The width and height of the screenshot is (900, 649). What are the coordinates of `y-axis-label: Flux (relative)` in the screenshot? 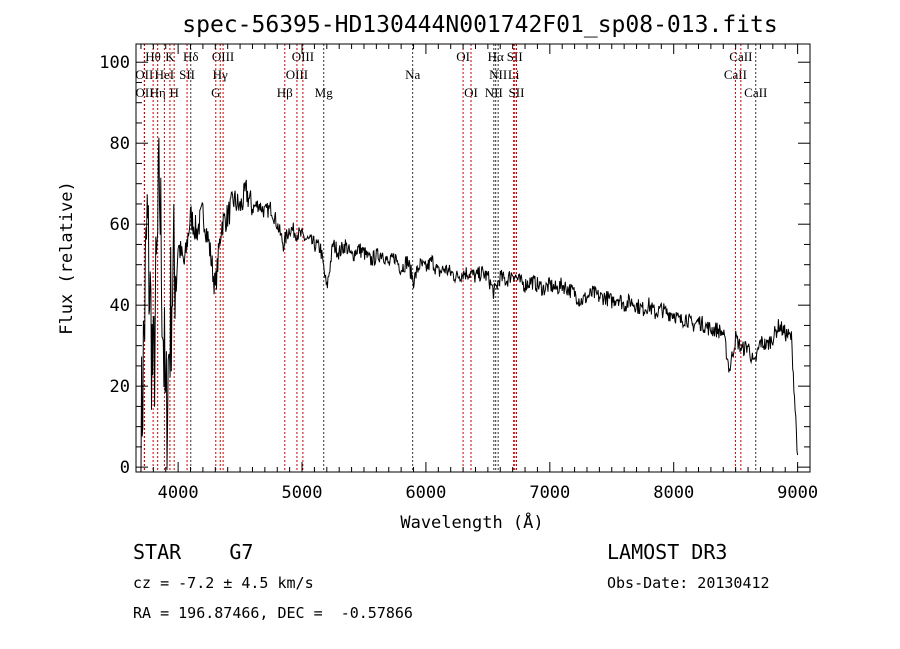 It's located at (67, 258).